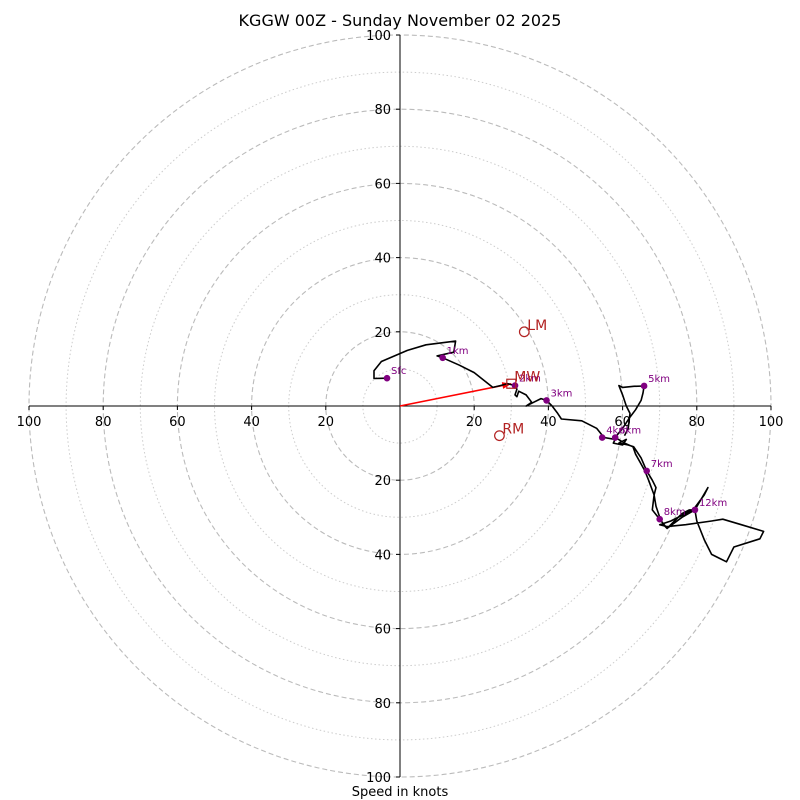 This screenshot has height=800, width=800. Describe the element at coordinates (524, 332) in the screenshot. I see `motion-marker-lm` at that location.